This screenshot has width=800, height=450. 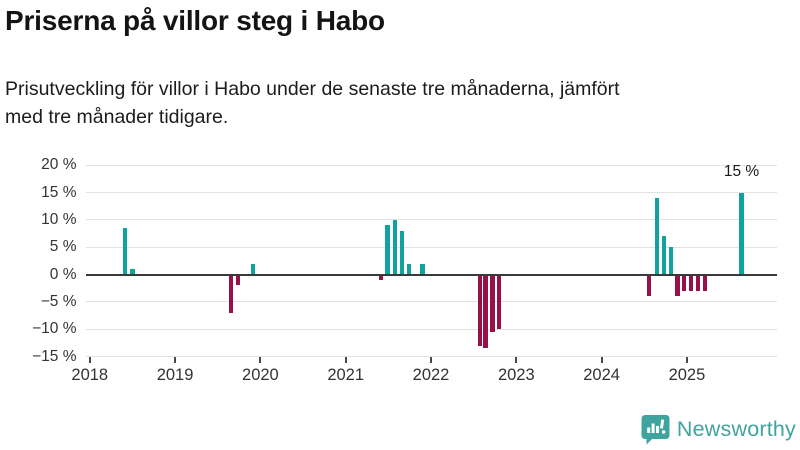 I want to click on x-axis-tick-label: 2019, so click(x=175, y=374).